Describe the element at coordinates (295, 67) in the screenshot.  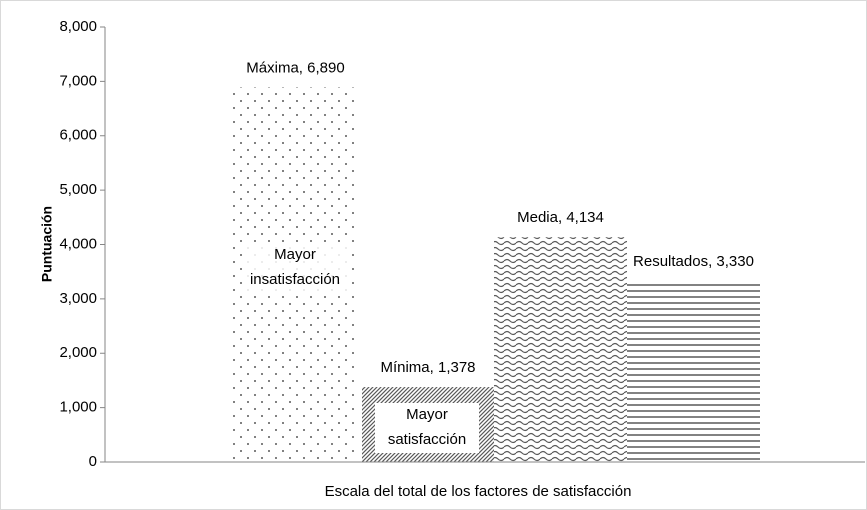
I see `value-label: Máxima, 6,890` at that location.